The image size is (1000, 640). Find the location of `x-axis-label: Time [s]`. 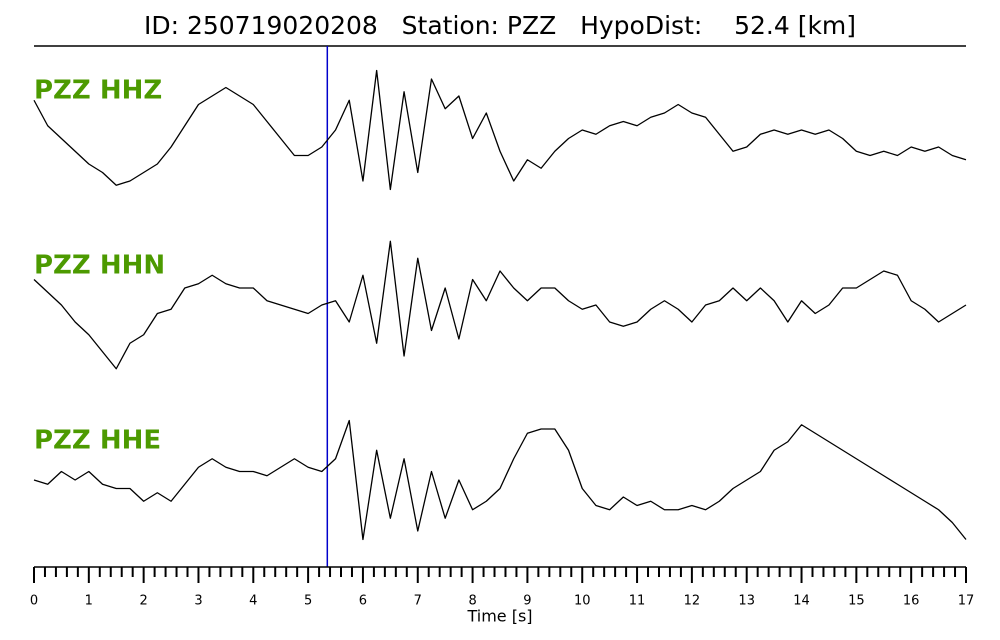

x-axis-label: Time [s] is located at coordinates (499, 616).